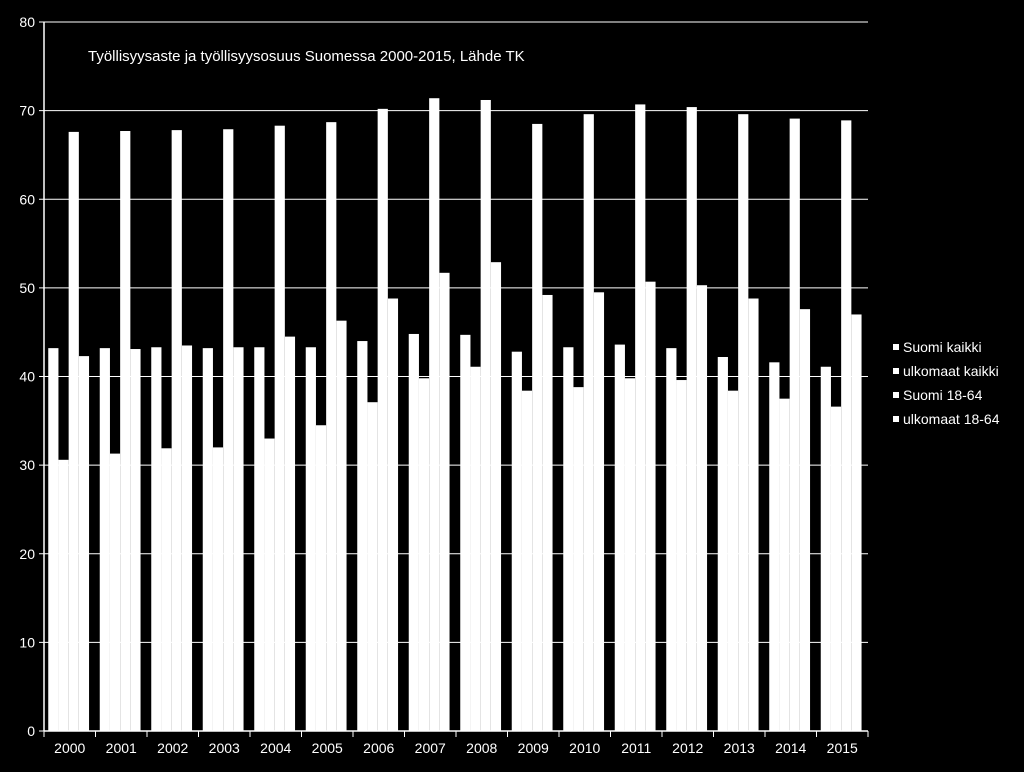 Image resolution: width=1024 pixels, height=772 pixels. Describe the element at coordinates (942, 347) in the screenshot. I see `legend-label: Suomi kaikki` at that location.